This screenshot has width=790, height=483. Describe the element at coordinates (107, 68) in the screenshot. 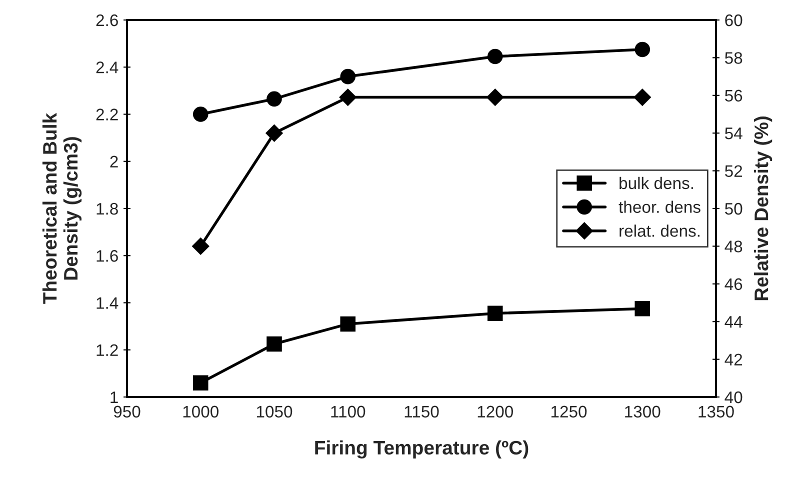

I see `y-tick-label: 2.4` at that location.